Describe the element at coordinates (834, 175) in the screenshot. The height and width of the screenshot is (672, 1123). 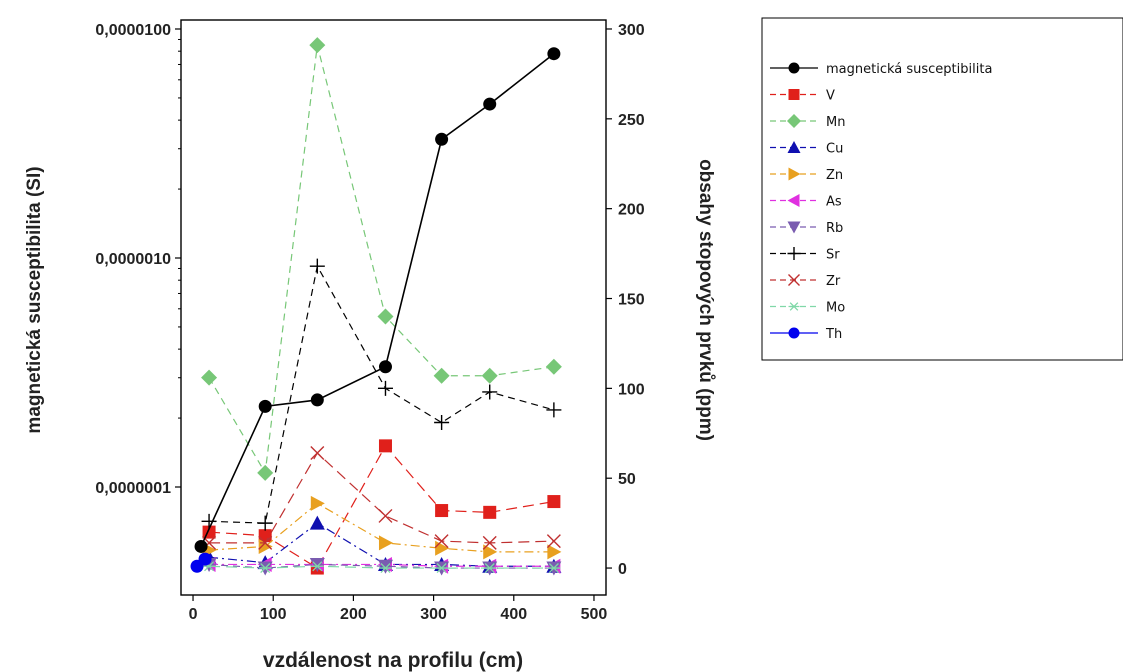
I see `legend-label-zn: Zn` at that location.